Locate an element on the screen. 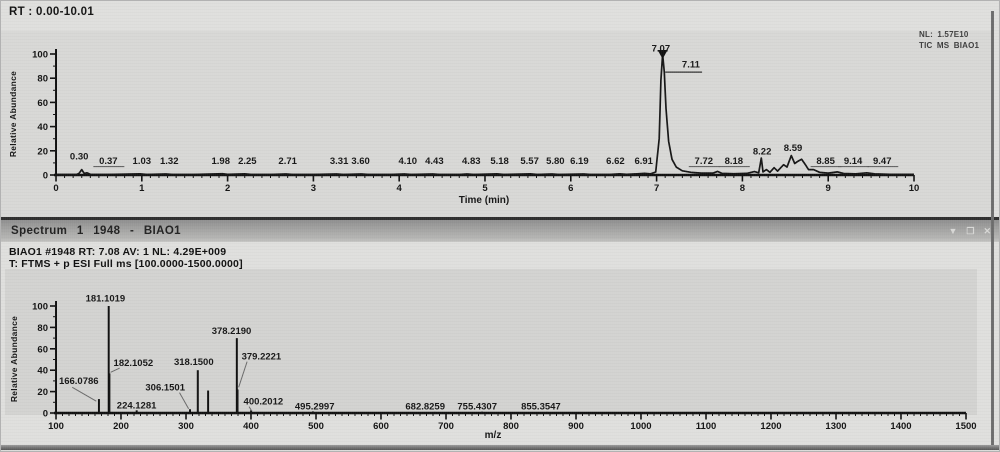 This screenshot has width=1000, height=452. svg-text: 1200 is located at coordinates (770, 426).